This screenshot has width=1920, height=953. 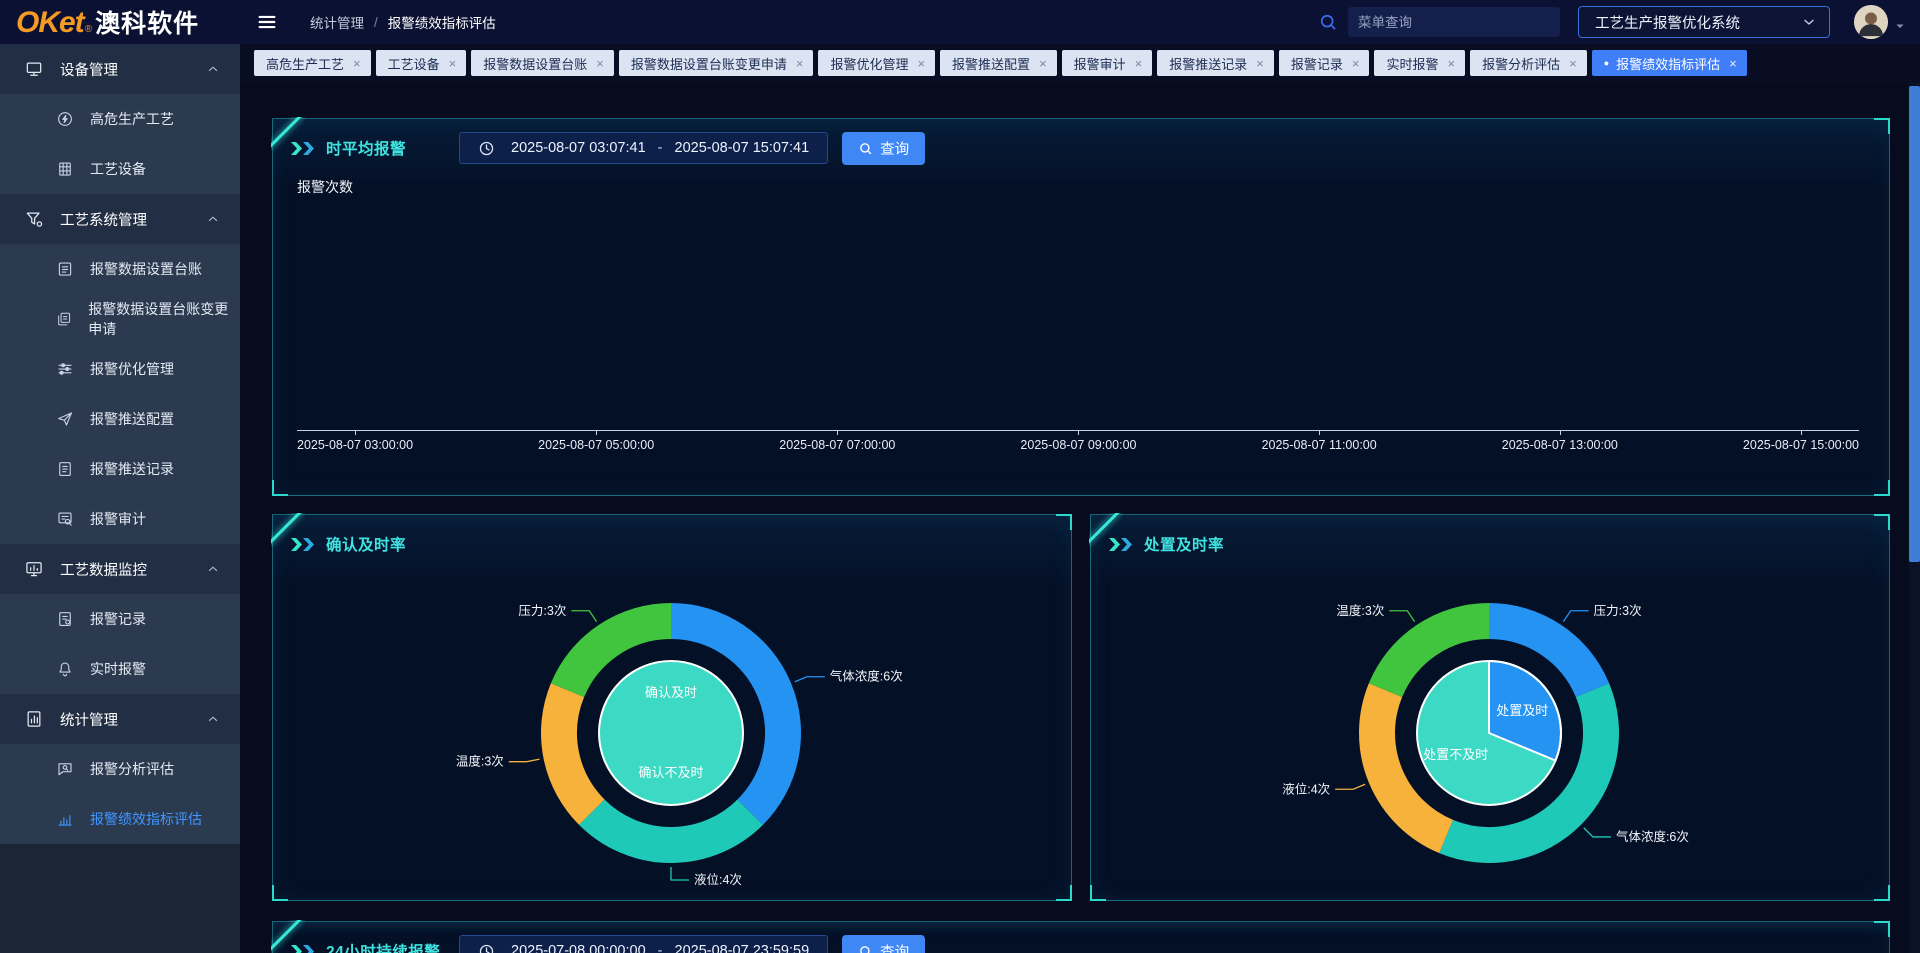 I want to click on sidebar-item-label: 报警绩效指标评估, so click(x=146, y=819).